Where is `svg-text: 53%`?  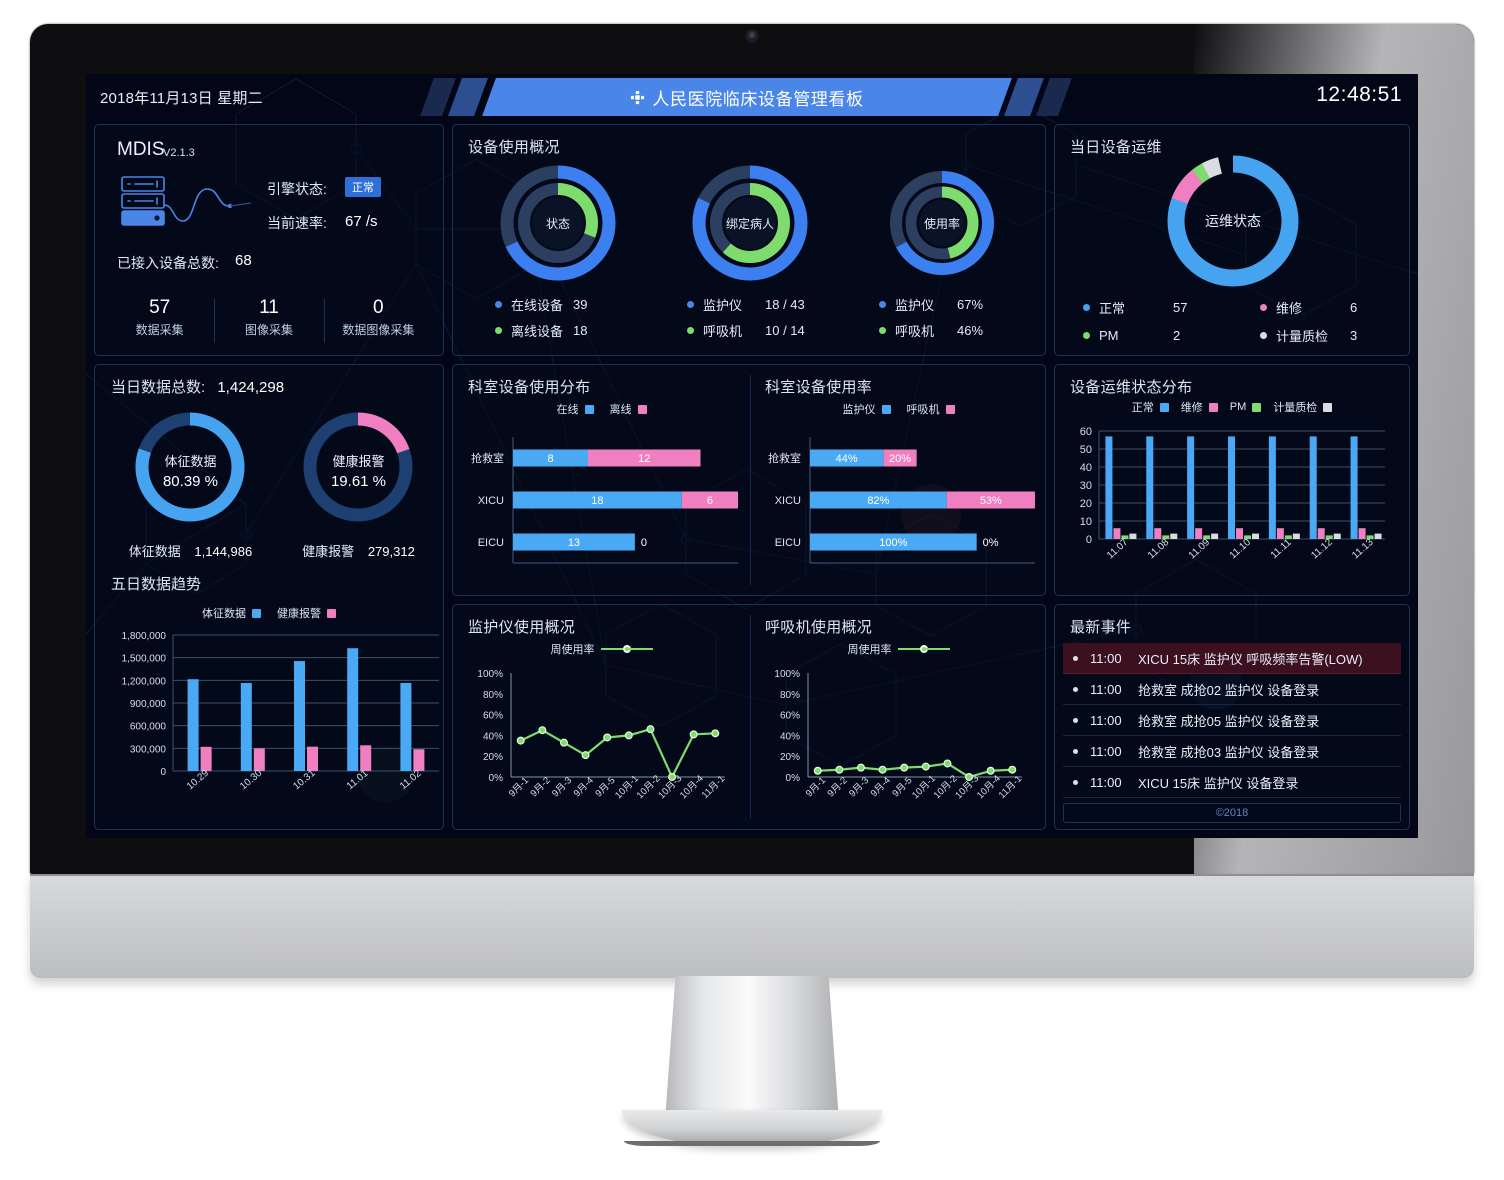
svg-text: 53% is located at coordinates (991, 501).